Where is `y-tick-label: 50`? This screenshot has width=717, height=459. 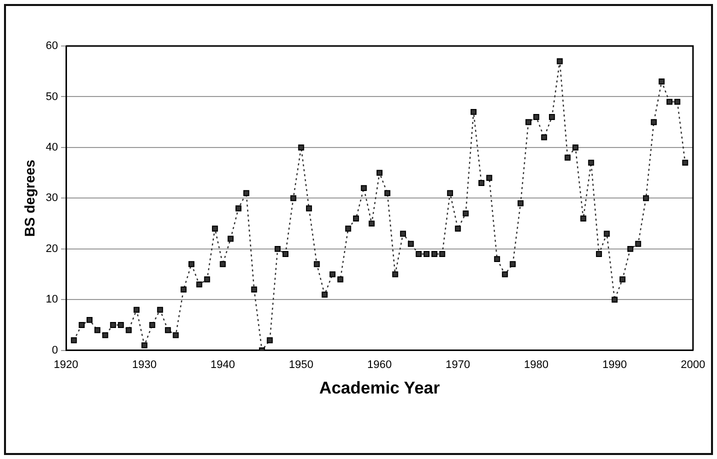 y-tick-label: 50 is located at coordinates (52, 96).